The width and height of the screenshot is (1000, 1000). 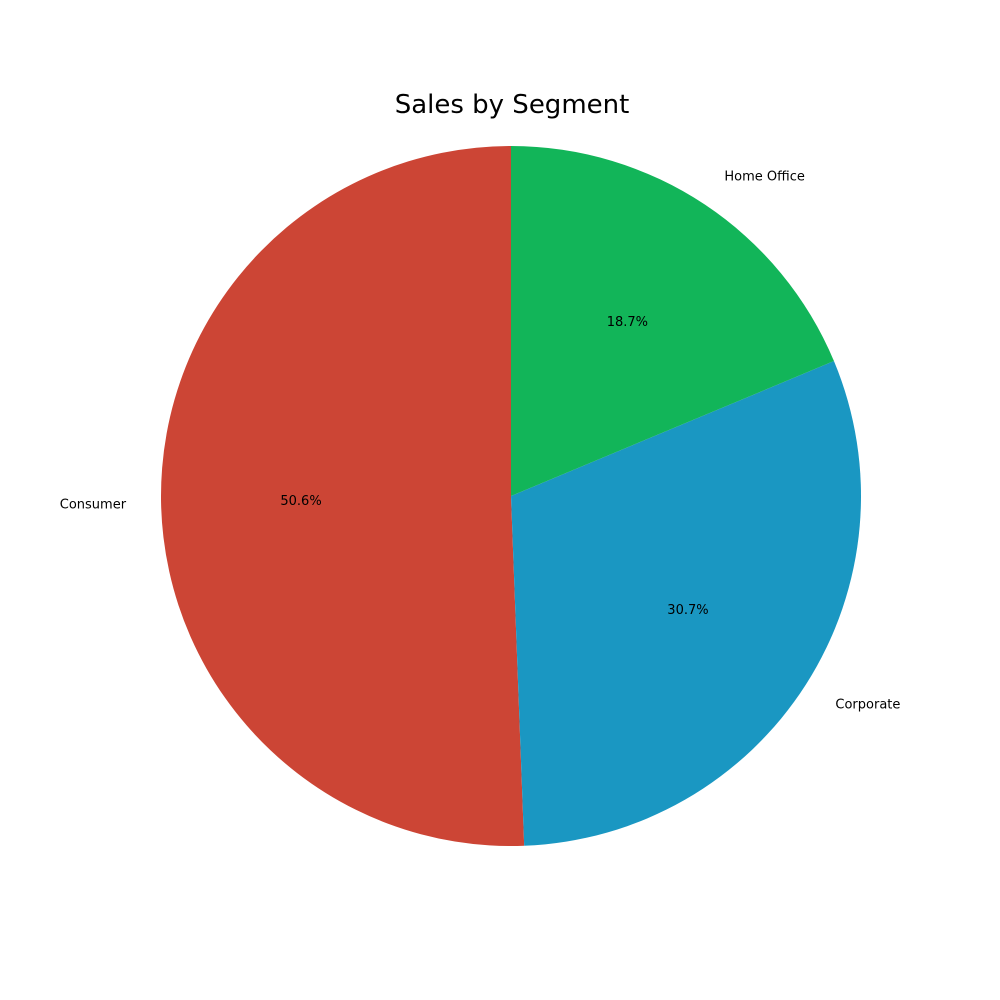 I want to click on percent-label-home-office: 18.7%, so click(x=627, y=322).